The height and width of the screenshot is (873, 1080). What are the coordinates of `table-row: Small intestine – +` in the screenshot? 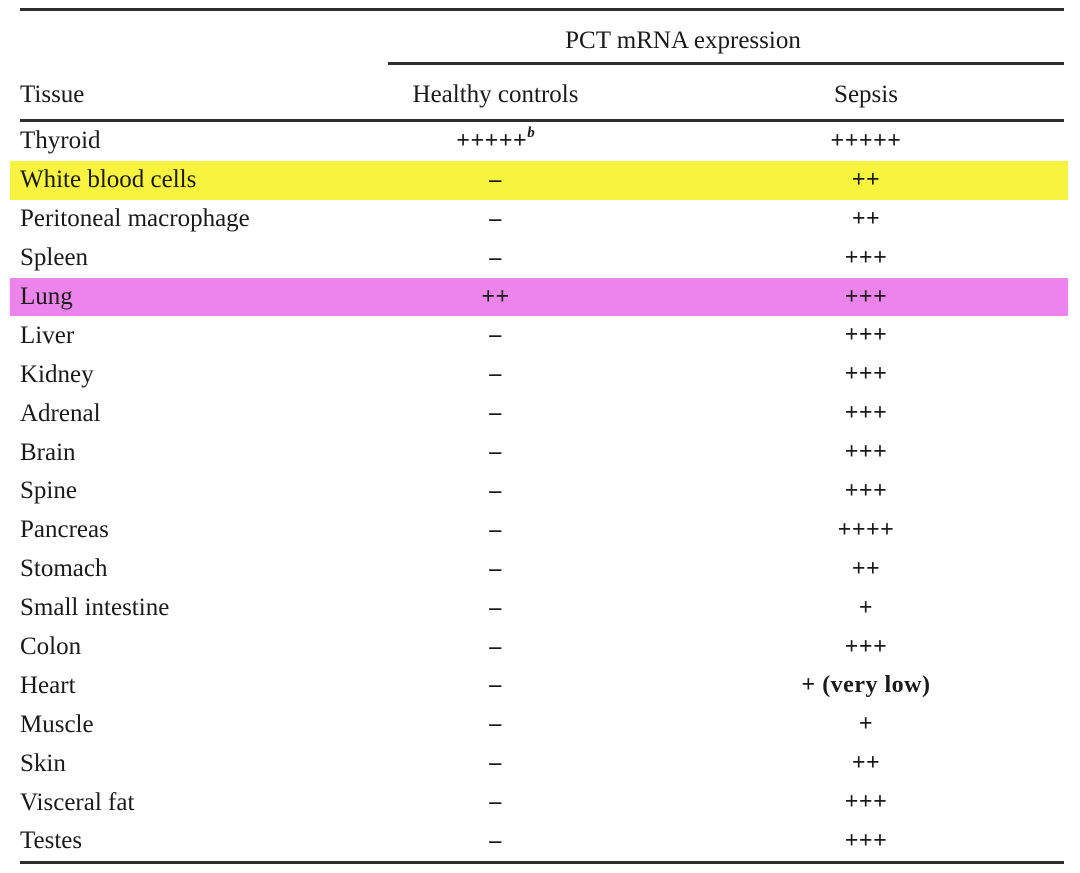 It's located at (539, 608).